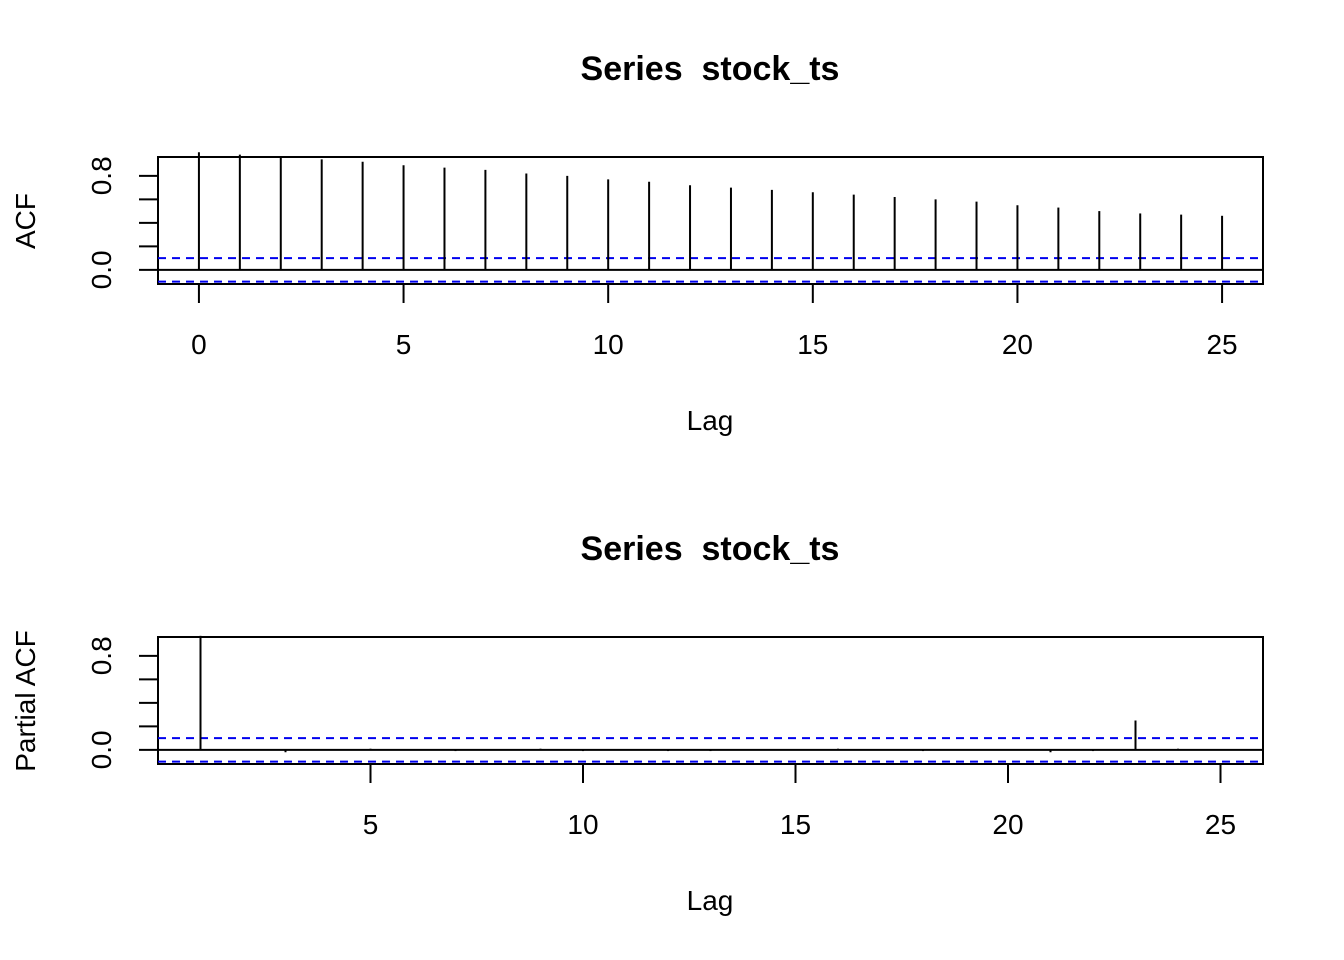  Describe the element at coordinates (1220, 824) in the screenshot. I see `pacf-x-tick-label: 25` at that location.